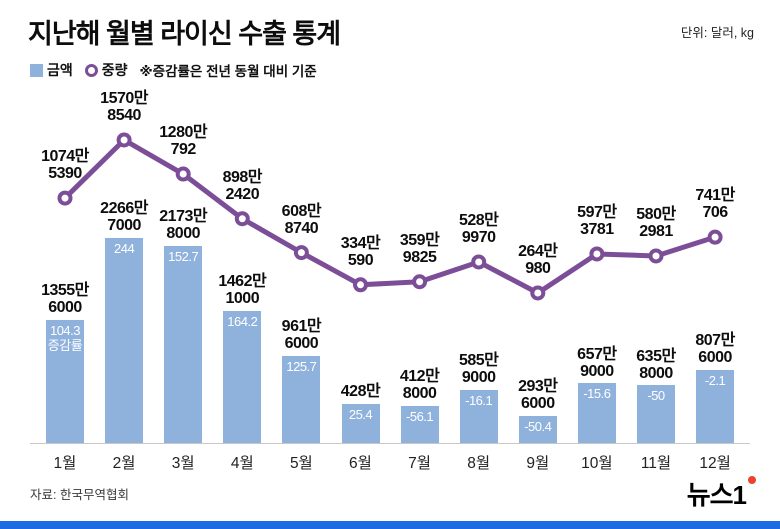  I want to click on weight-value-label: 334만 590, so click(360, 251).